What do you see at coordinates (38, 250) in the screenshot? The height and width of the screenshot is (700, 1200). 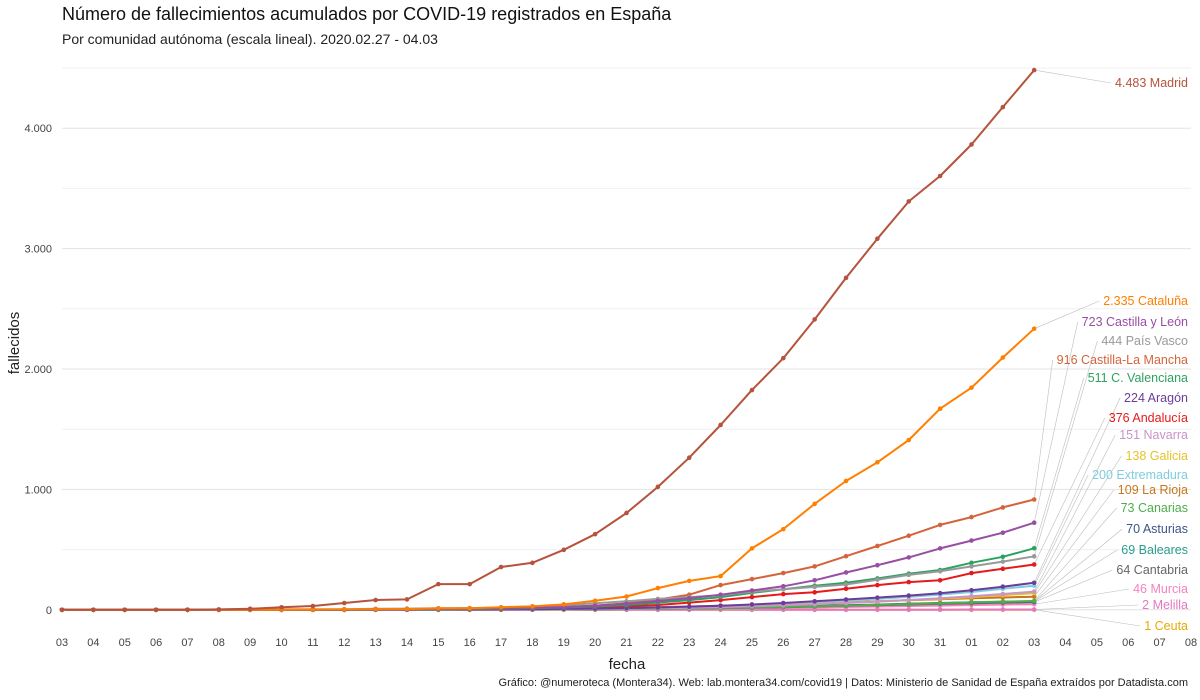 I see `y-tick-label: 3.000` at bounding box center [38, 250].